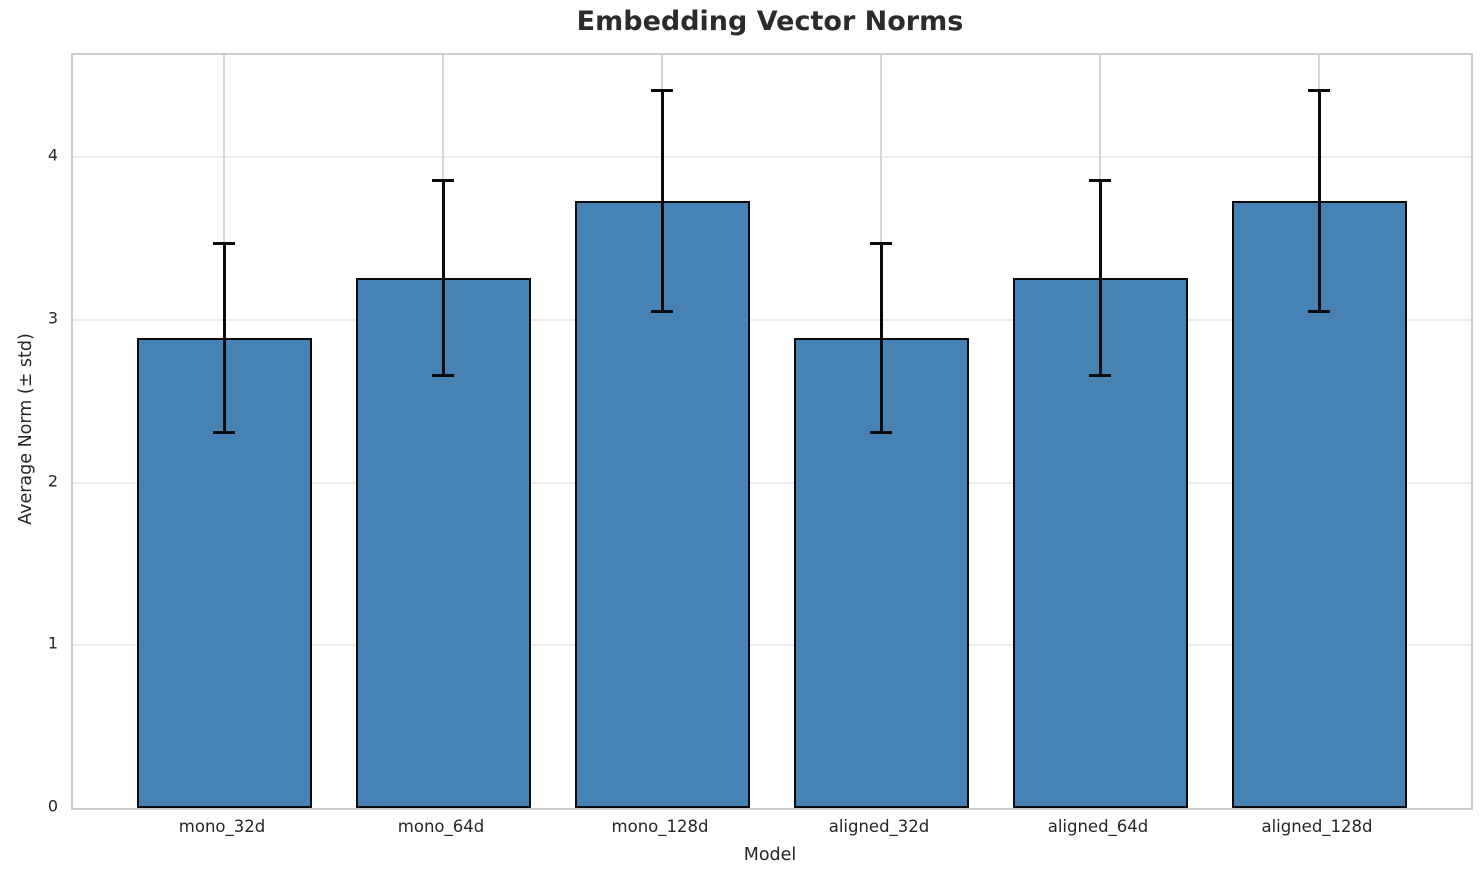  Describe the element at coordinates (881, 572) in the screenshot. I see `bar-aligned_32d` at that location.